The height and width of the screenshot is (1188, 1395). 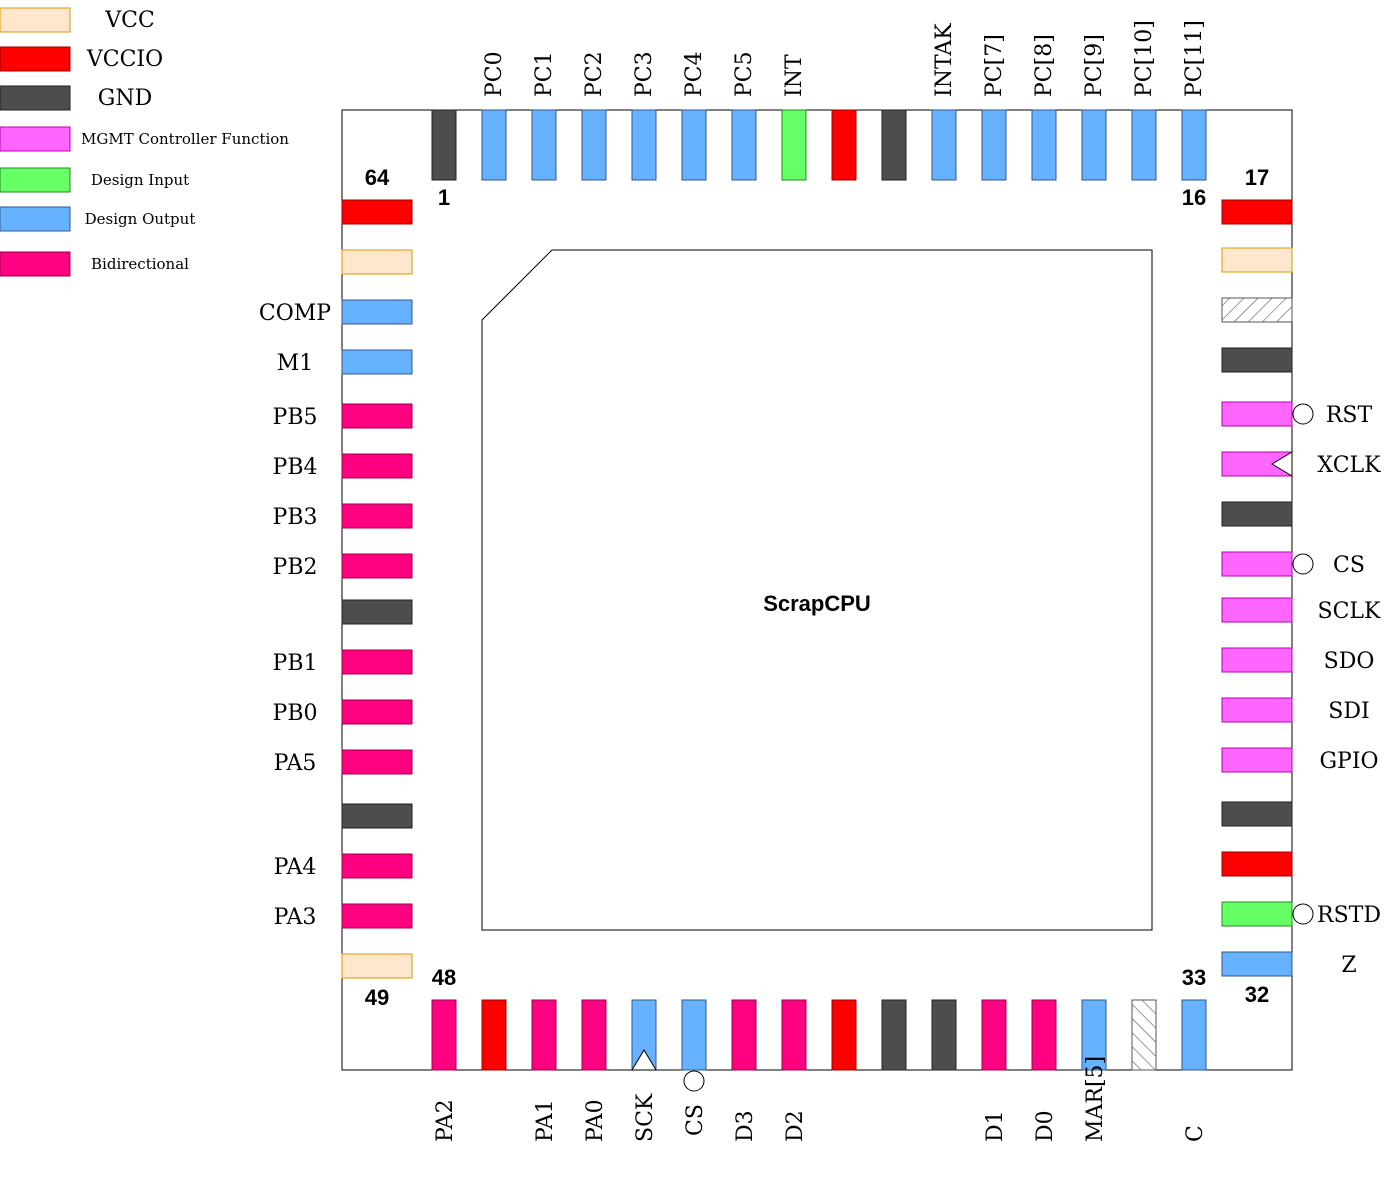 What do you see at coordinates (944, 145) in the screenshot?
I see `pin-top-11-intak` at bounding box center [944, 145].